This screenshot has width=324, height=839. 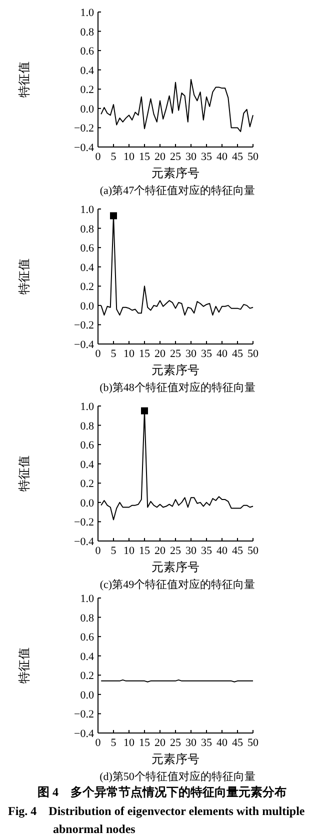 I want to click on caption: 图 4 多个异常节点情况下的特征向量元素分布, so click(x=162, y=792).